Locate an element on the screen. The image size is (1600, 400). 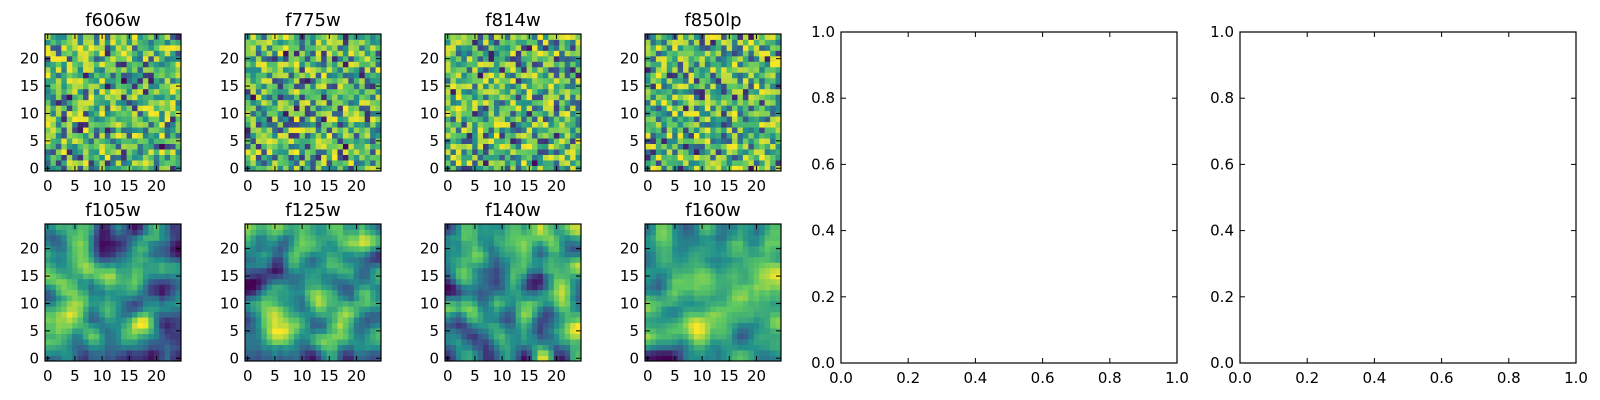
axes-frame is located at coordinates (713, 102).